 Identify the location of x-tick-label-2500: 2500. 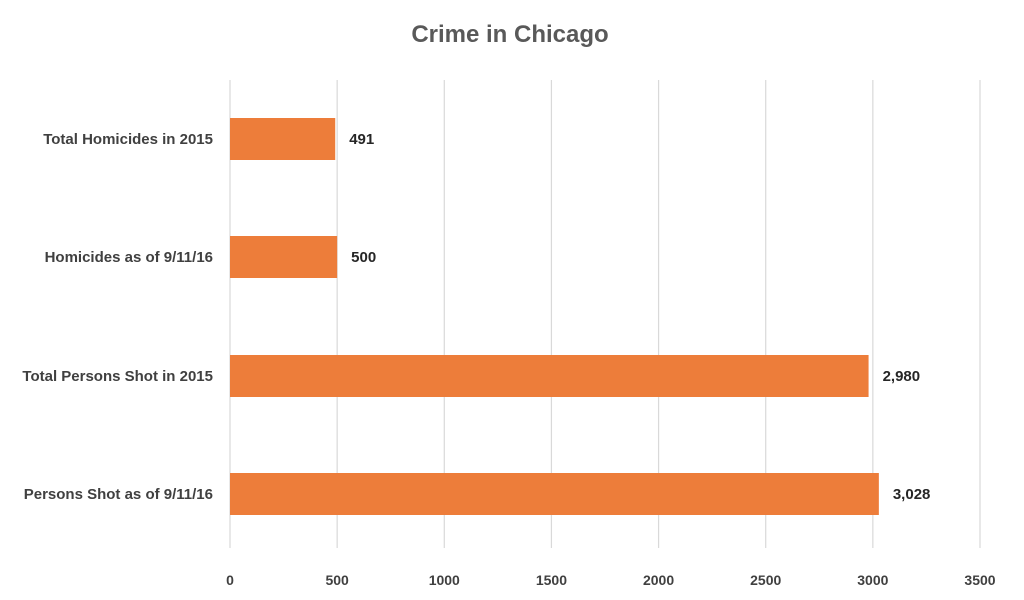
(765, 580).